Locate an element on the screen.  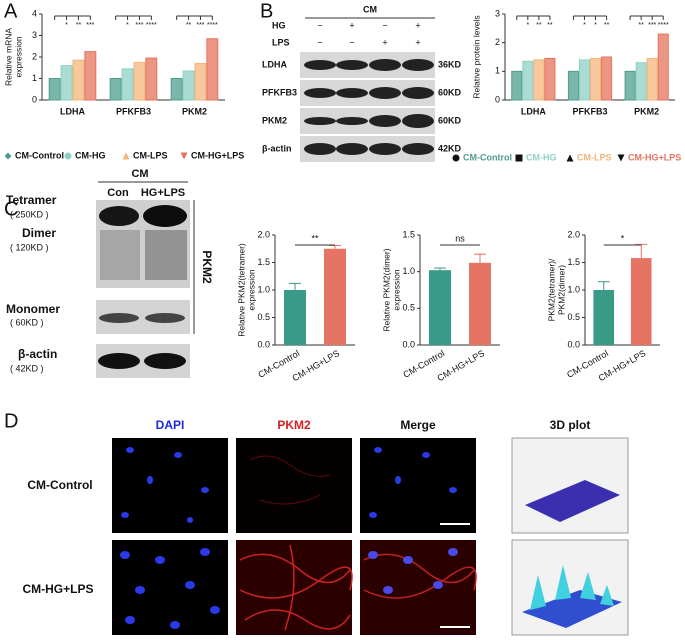
lane-label: HG+LPS is located at coordinates (163, 193).